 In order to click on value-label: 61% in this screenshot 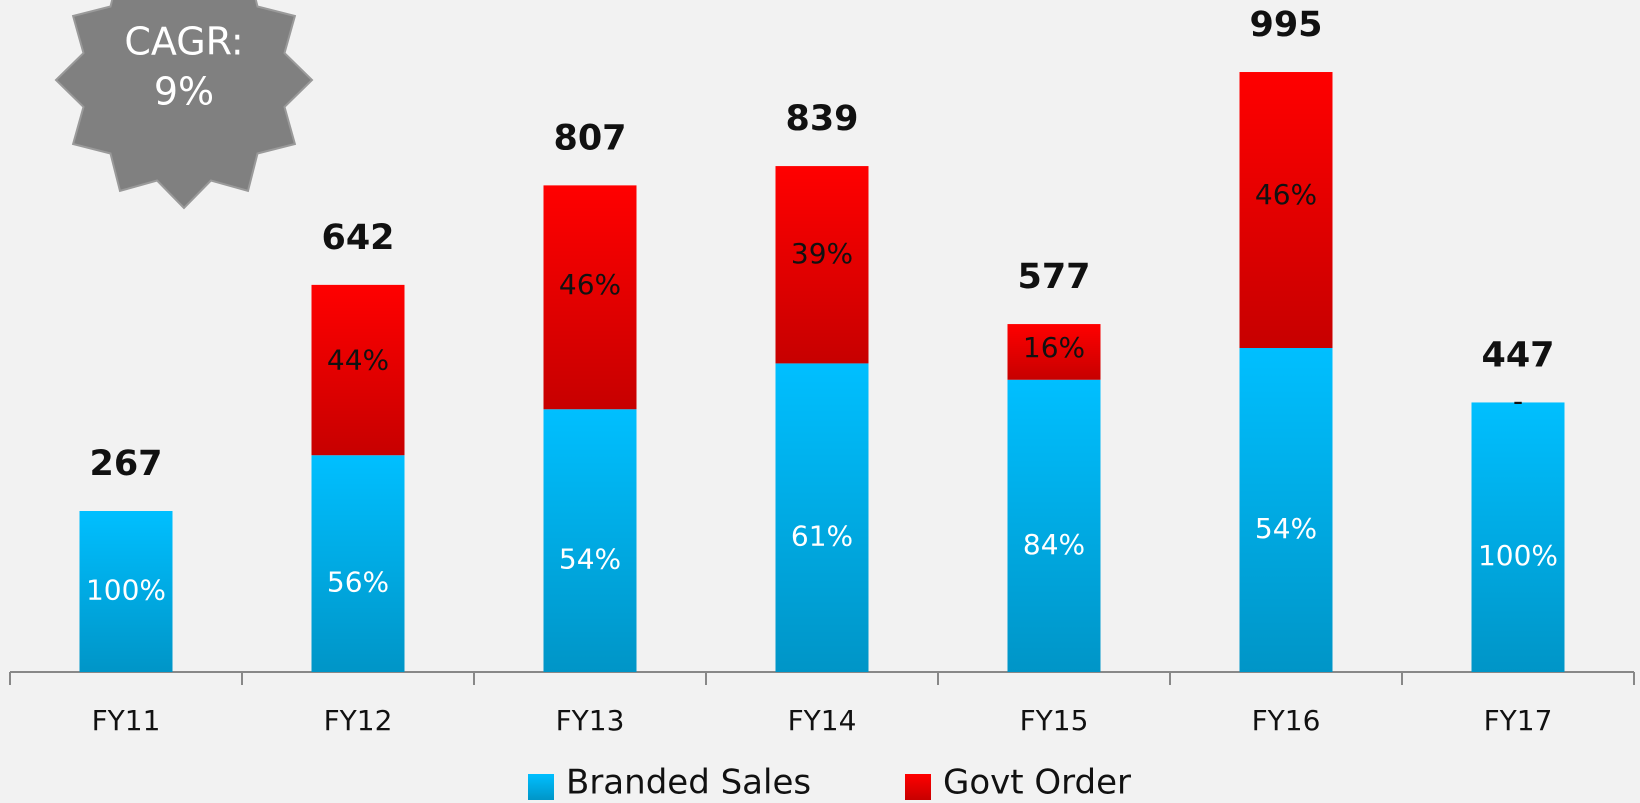, I will do `click(822, 536)`.